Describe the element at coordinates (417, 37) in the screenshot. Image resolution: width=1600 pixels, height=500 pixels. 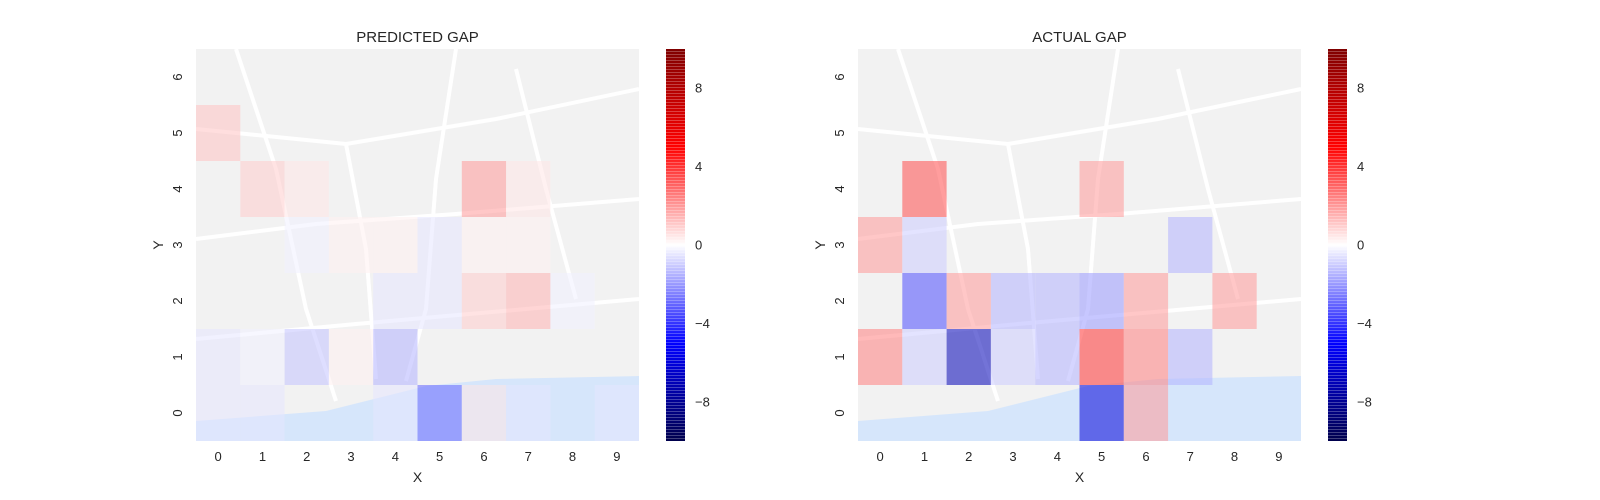
I see `chart-title: PREDICTED GAP` at that location.